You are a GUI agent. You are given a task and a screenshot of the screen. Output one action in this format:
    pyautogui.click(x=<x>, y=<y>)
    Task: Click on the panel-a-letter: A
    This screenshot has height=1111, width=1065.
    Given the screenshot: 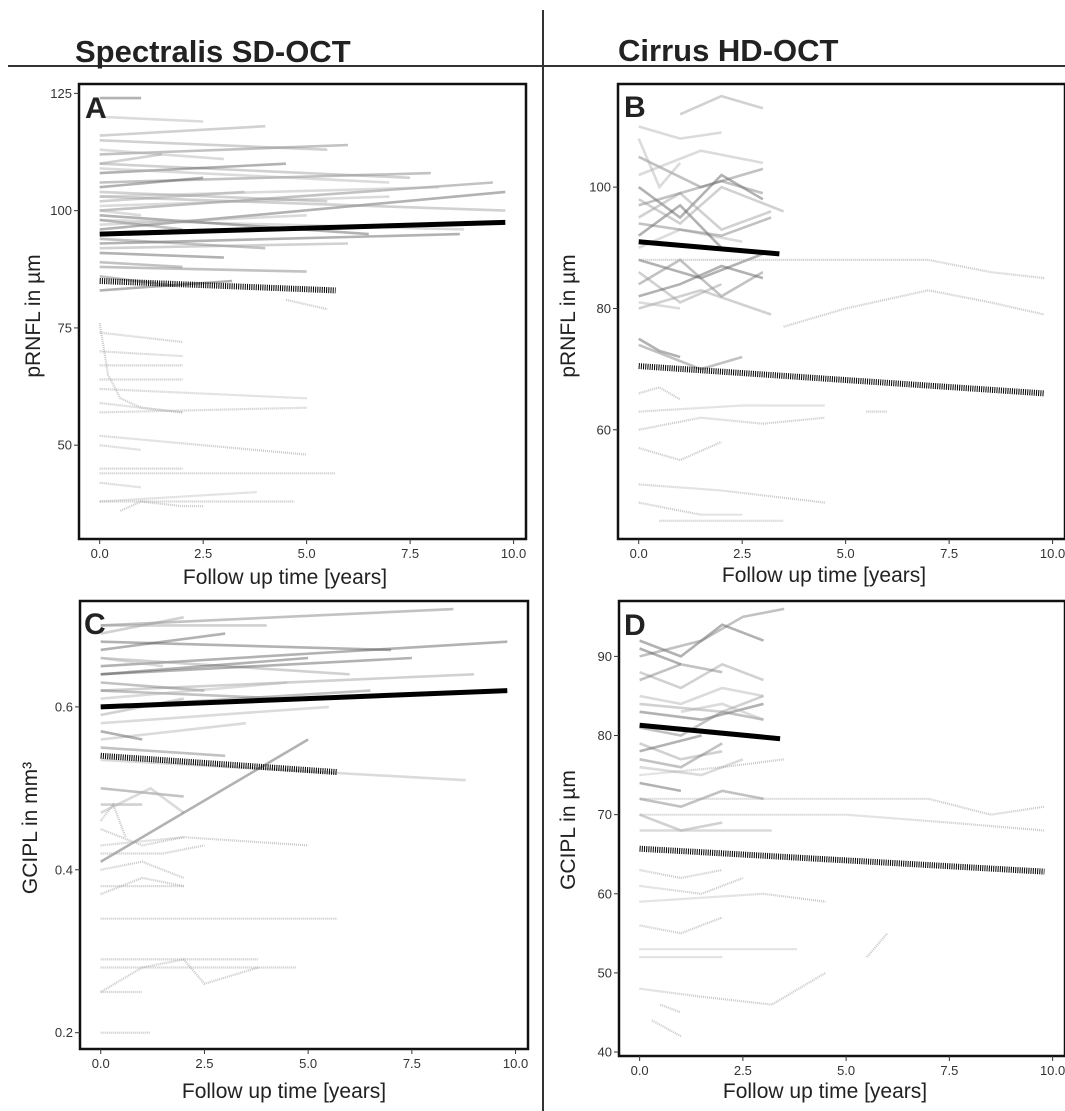 What is the action you would take?
    pyautogui.click(x=96, y=108)
    